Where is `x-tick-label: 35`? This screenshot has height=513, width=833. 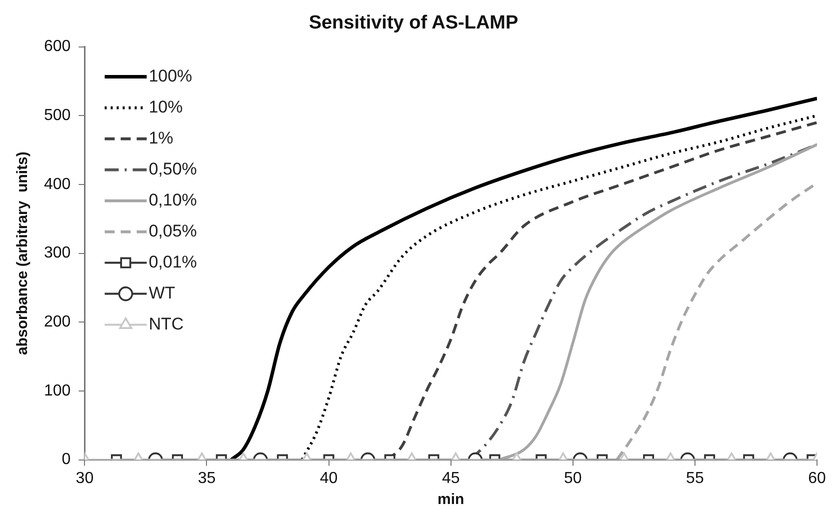
x-tick-label: 35 is located at coordinates (207, 478).